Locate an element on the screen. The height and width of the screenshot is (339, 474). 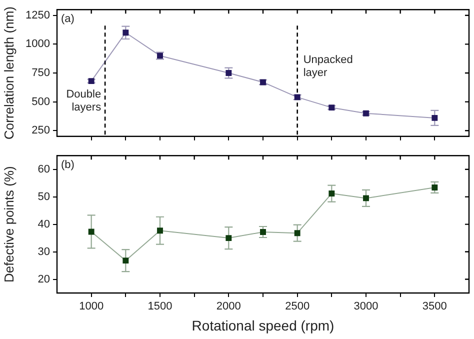
y-tick-label: 500 is located at coordinates (41, 102).